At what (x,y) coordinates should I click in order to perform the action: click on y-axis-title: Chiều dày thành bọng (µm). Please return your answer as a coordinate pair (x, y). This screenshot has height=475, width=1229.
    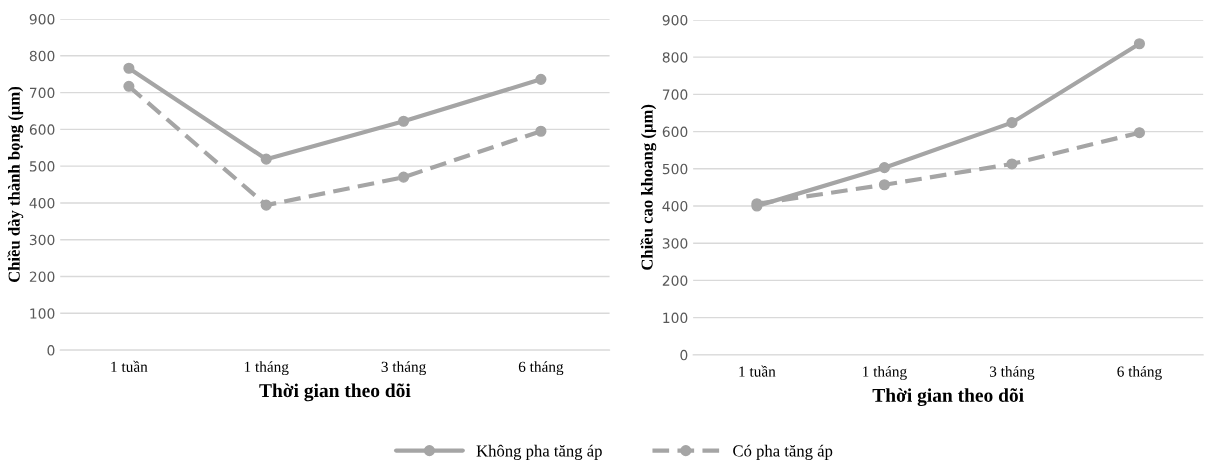
    Looking at the image, I should click on (15, 184).